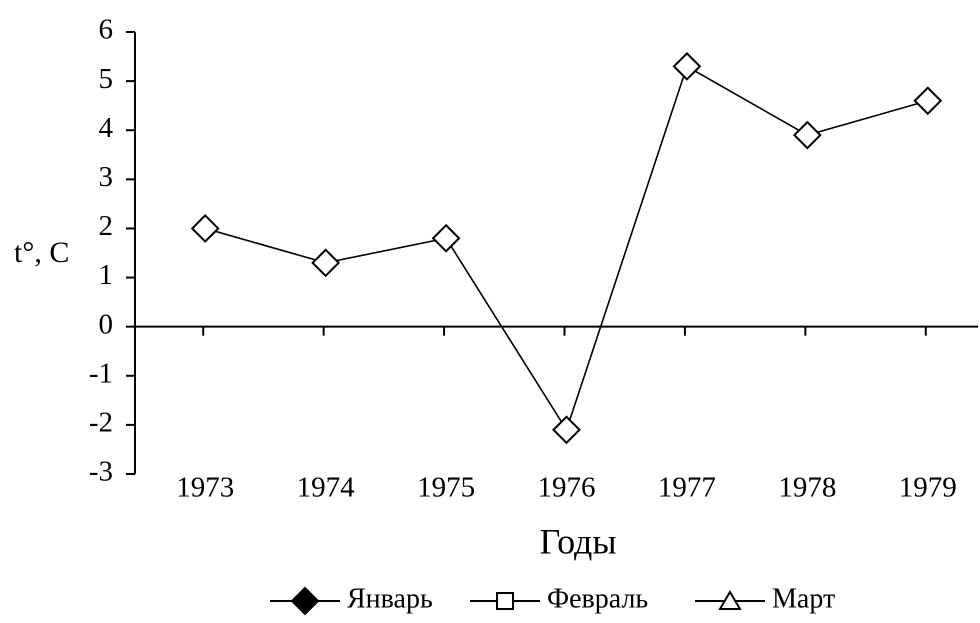 The height and width of the screenshot is (623, 980). What do you see at coordinates (807, 488) in the screenshot?
I see `x-tick-label: 1978` at bounding box center [807, 488].